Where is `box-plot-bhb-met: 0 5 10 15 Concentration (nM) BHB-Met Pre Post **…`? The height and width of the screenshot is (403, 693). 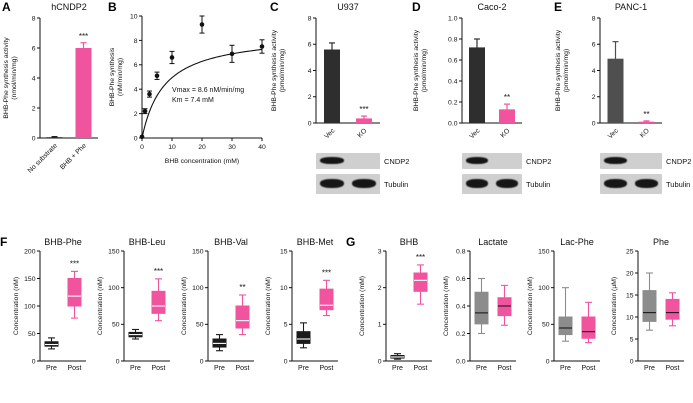
box-plot-bhb-met: 0 5 10 15 Concentration (nM) BHB-Met Pre Post **… is located at coordinates (301, 304).